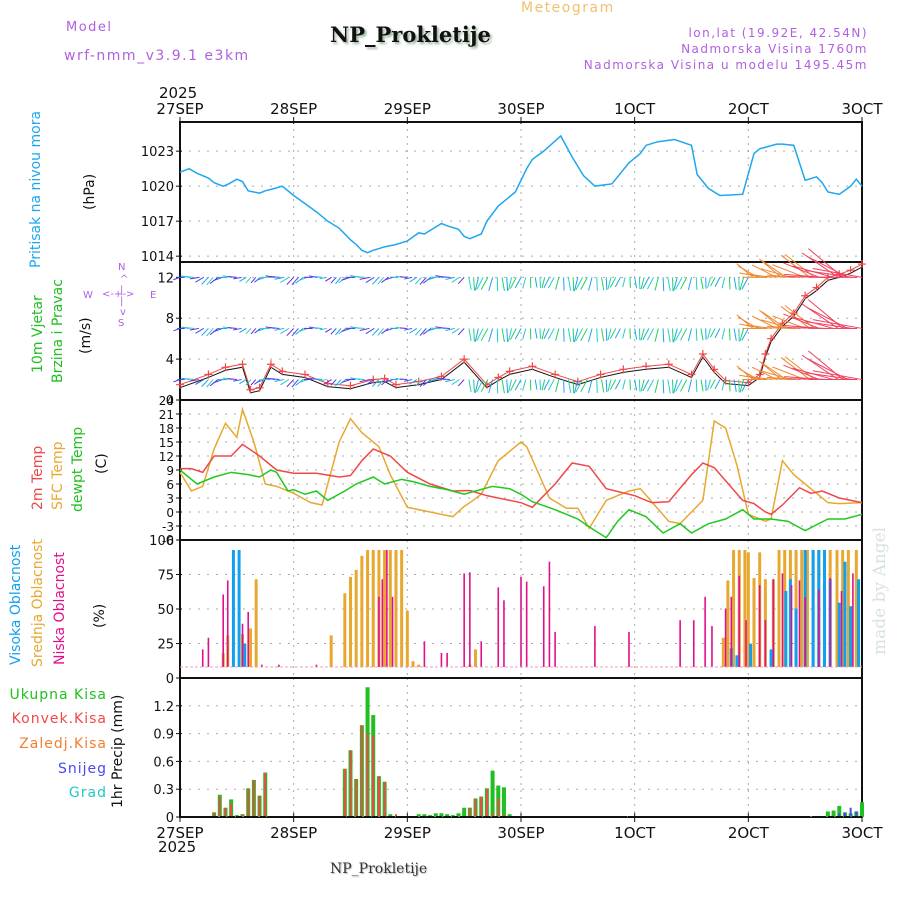  Describe the element at coordinates (163, 790) in the screenshot. I see `y-tick-label: 0.3` at that location.